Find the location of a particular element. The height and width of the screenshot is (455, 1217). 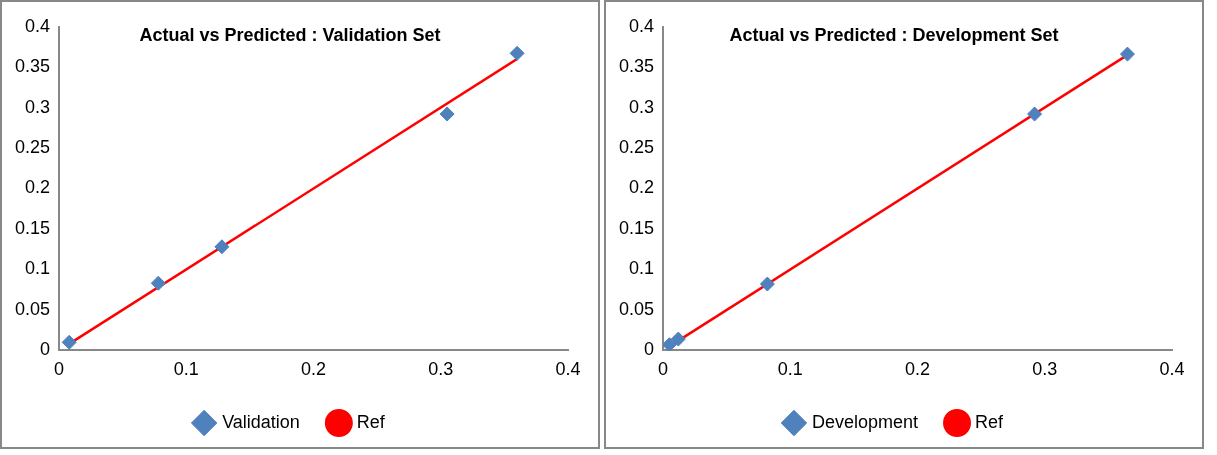

chart-title: Actual vs Predicted : Development Set is located at coordinates (894, 34).